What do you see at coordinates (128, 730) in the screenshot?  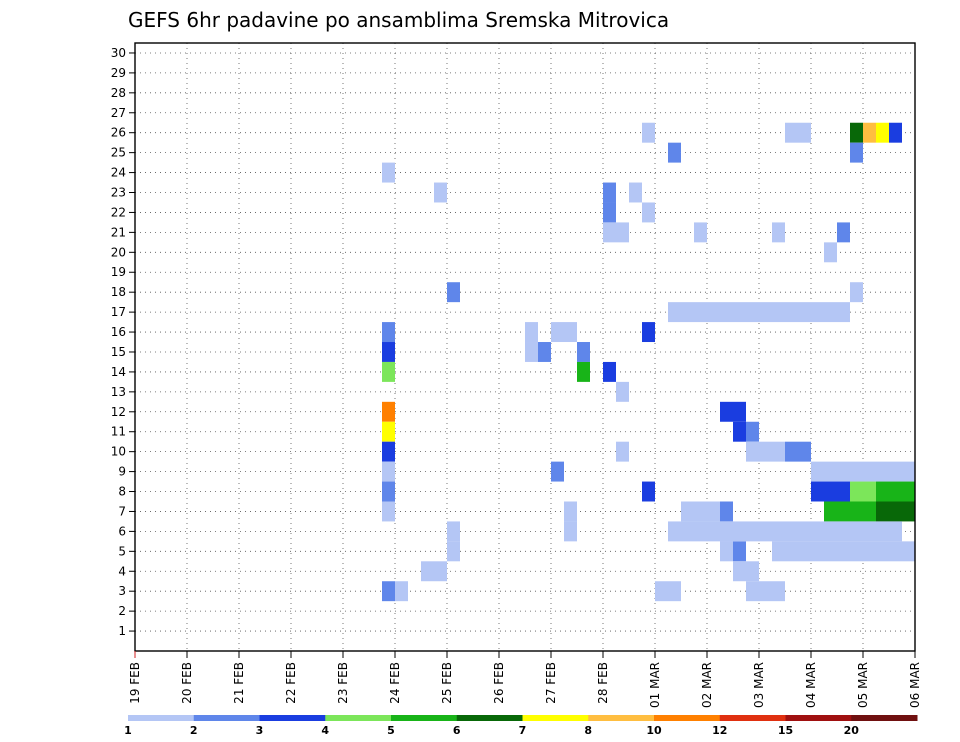 I see `colorbar-label: 1` at bounding box center [128, 730].